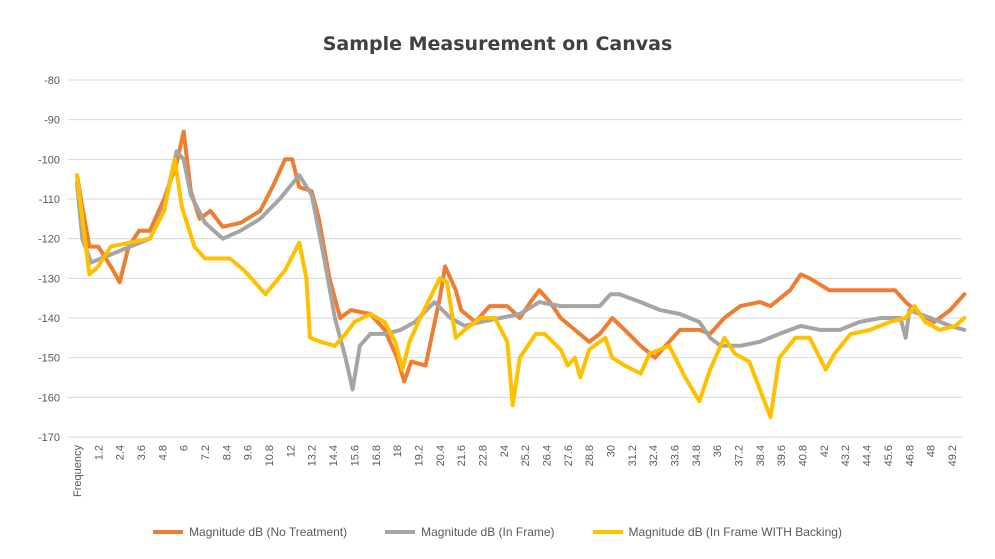 The image size is (995, 559). I want to click on x-tick-label: 13.2, so click(313, 455).